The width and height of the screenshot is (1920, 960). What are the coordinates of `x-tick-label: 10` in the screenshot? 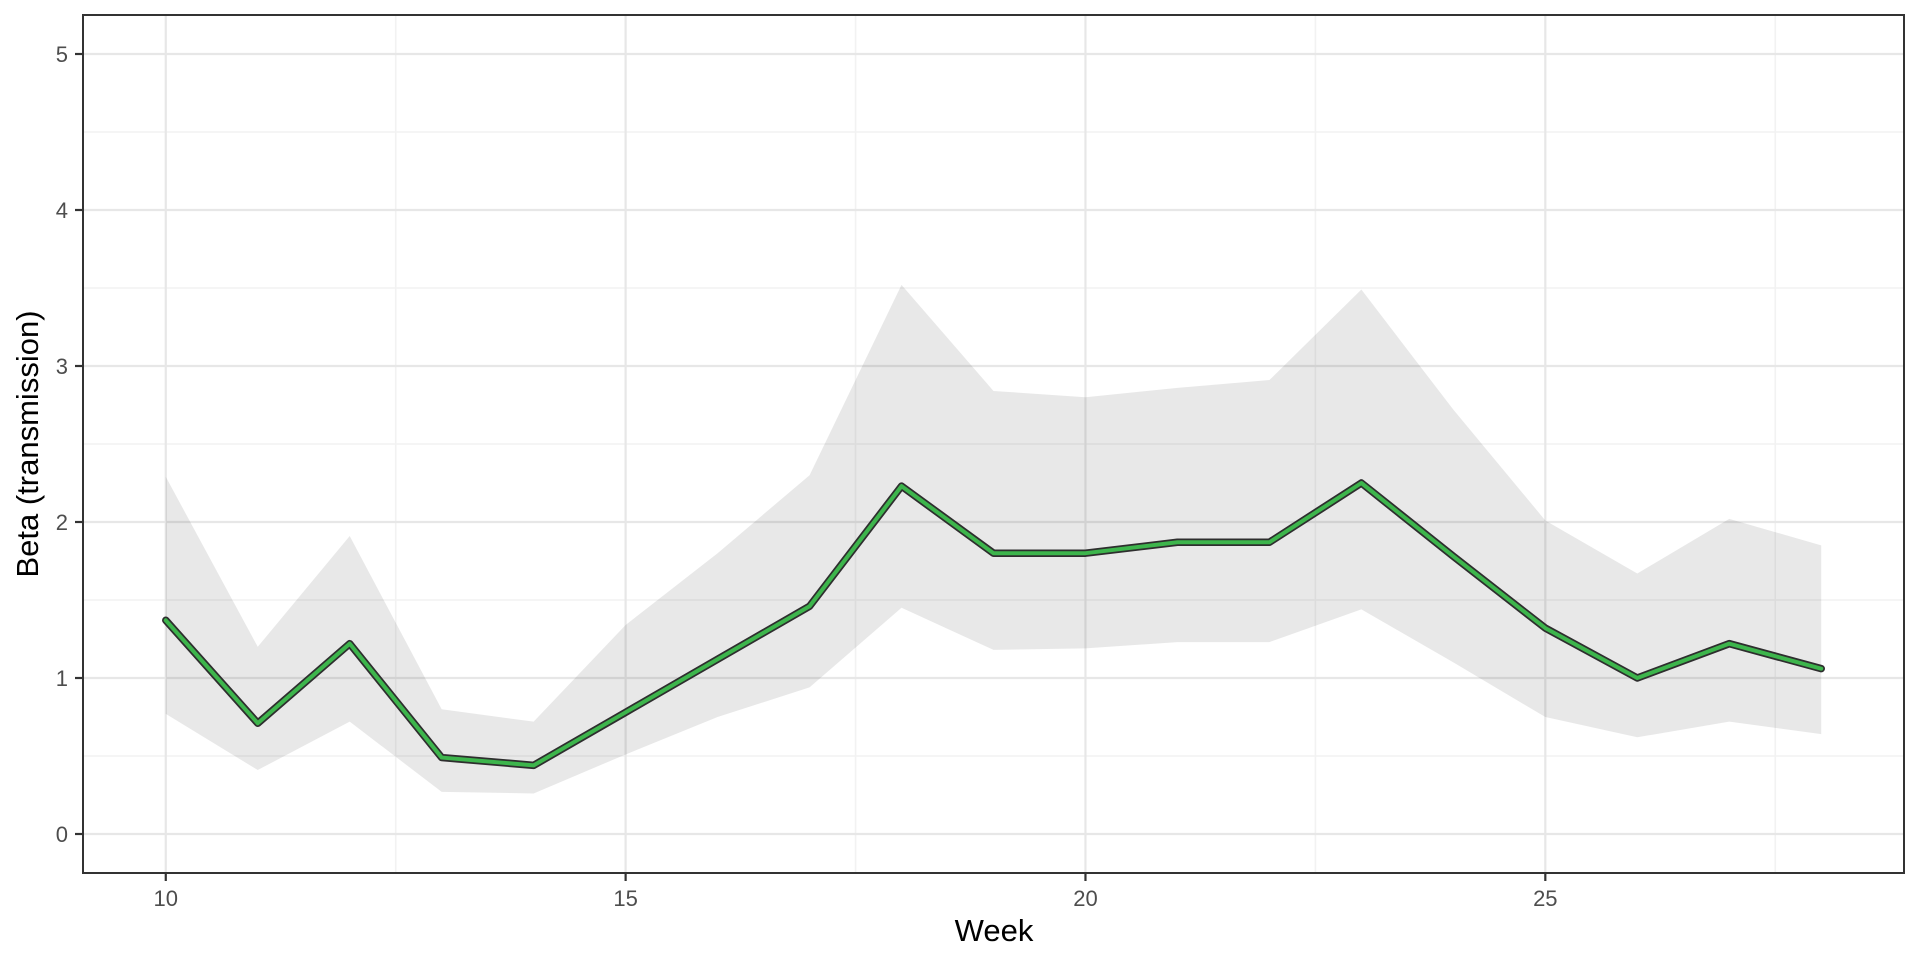 It's located at (166, 898).